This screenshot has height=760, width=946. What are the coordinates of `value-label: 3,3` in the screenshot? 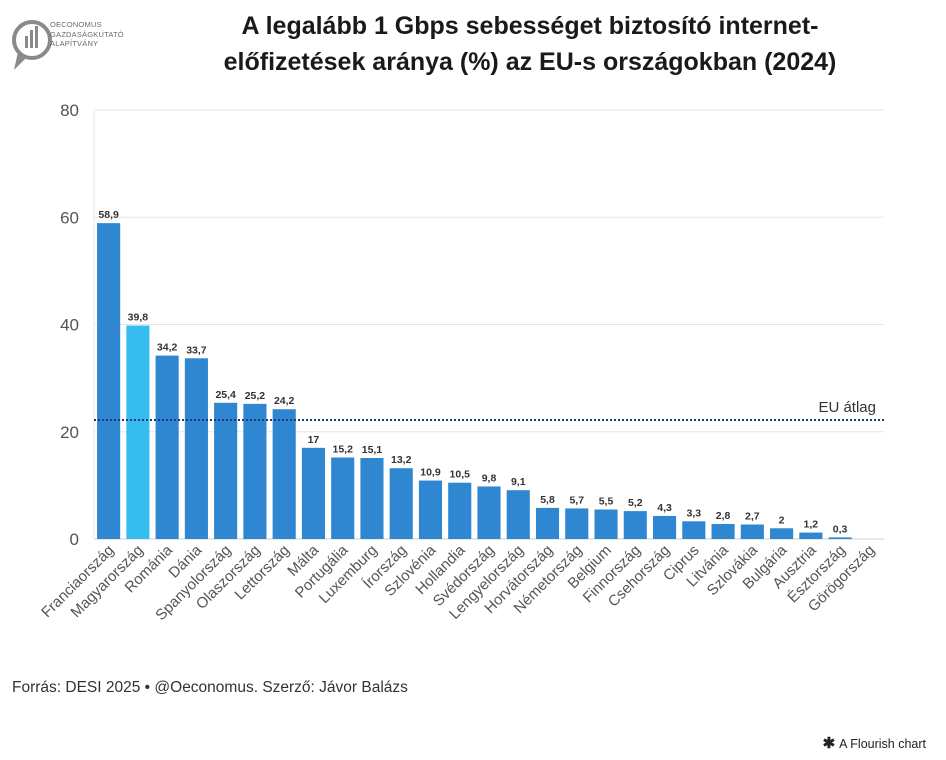 It's located at (694, 513).